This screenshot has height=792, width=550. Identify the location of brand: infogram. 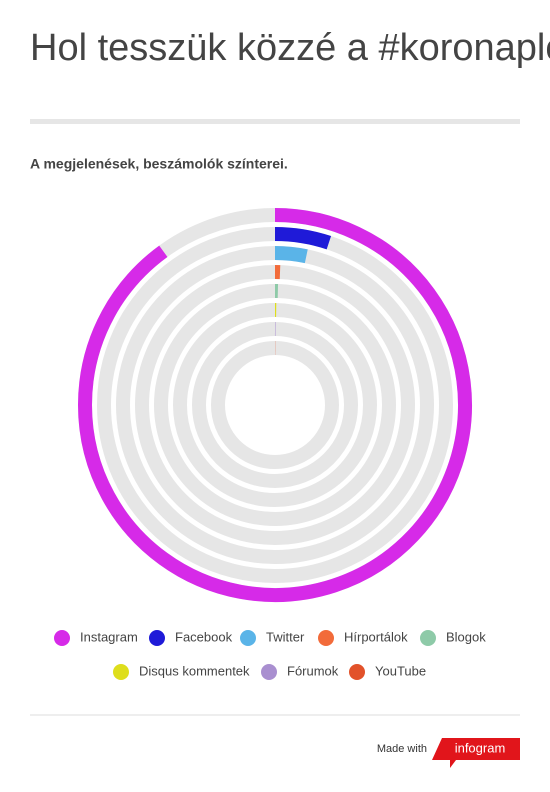
(480, 747).